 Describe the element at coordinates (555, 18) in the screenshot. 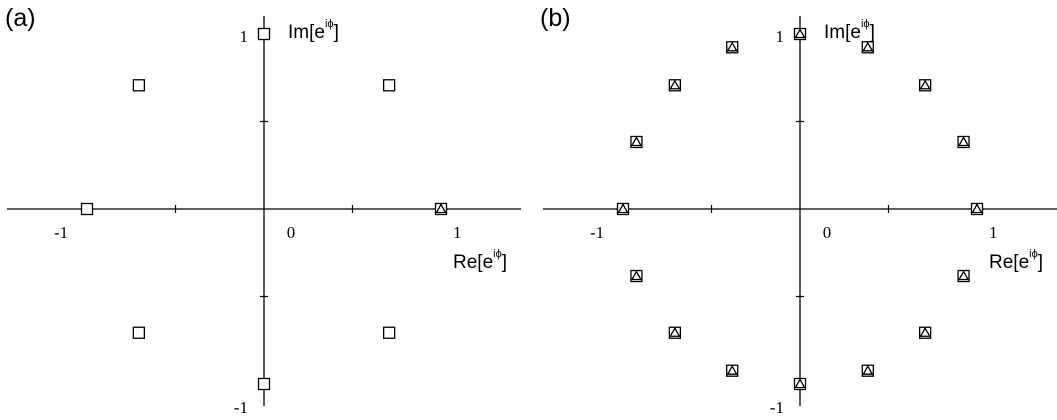

I see `panel-label: (b)` at that location.